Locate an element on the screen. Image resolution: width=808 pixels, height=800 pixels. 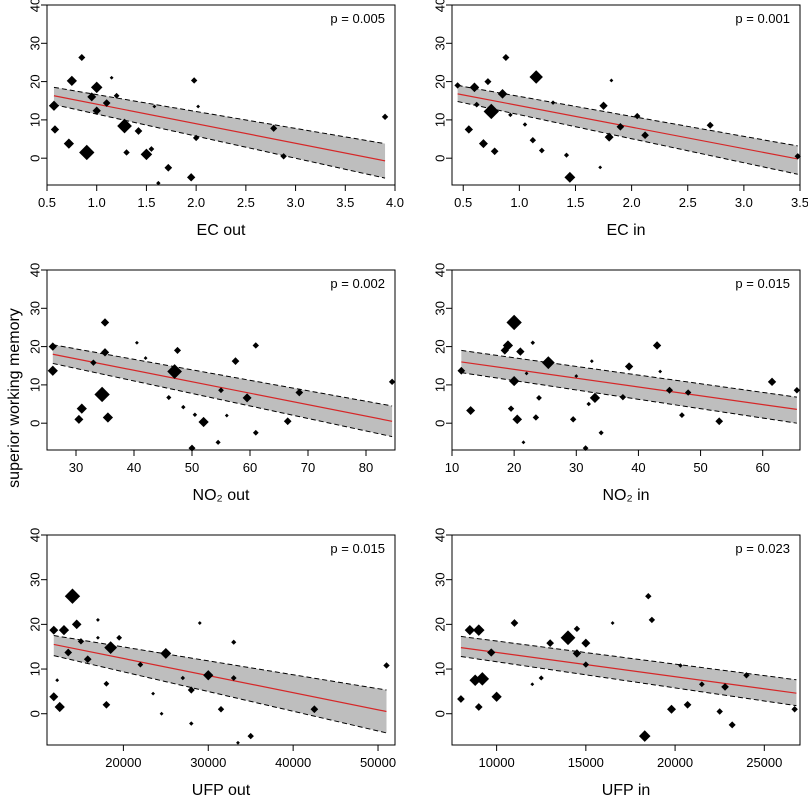
y-tick-label: 10 is located at coordinates (35, 120).